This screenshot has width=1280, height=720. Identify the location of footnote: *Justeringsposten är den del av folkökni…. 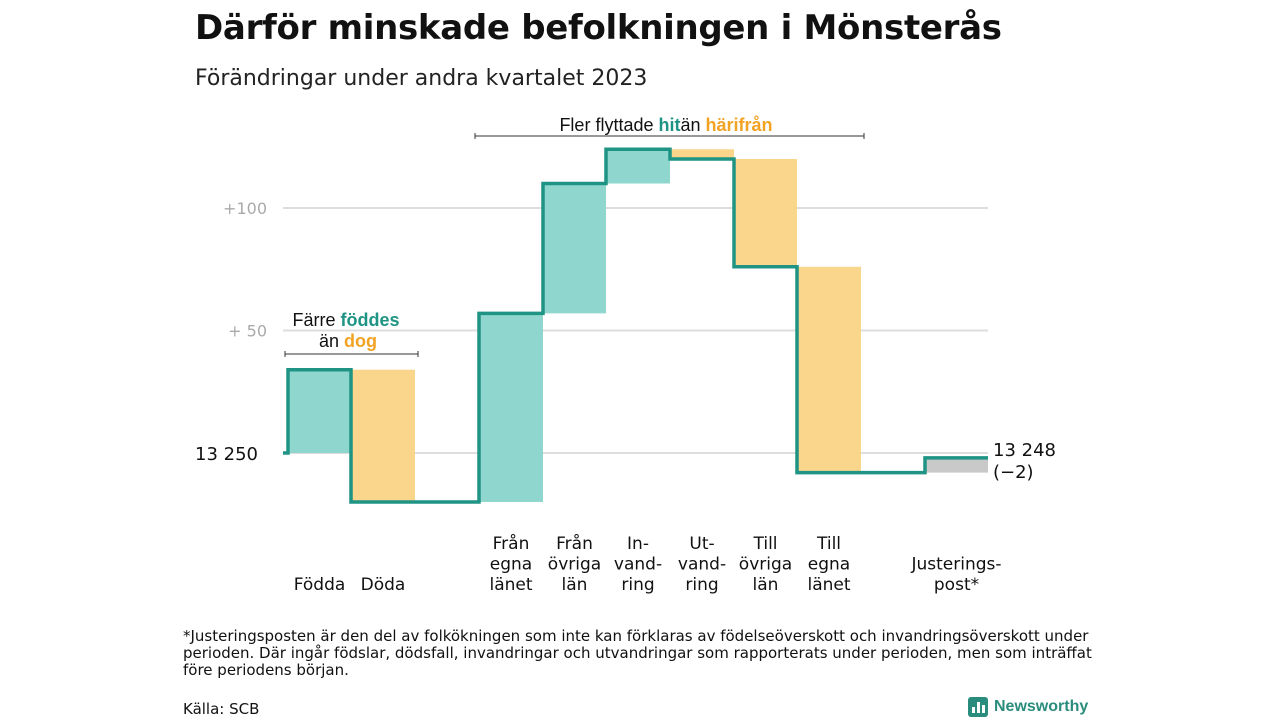
(637, 653).